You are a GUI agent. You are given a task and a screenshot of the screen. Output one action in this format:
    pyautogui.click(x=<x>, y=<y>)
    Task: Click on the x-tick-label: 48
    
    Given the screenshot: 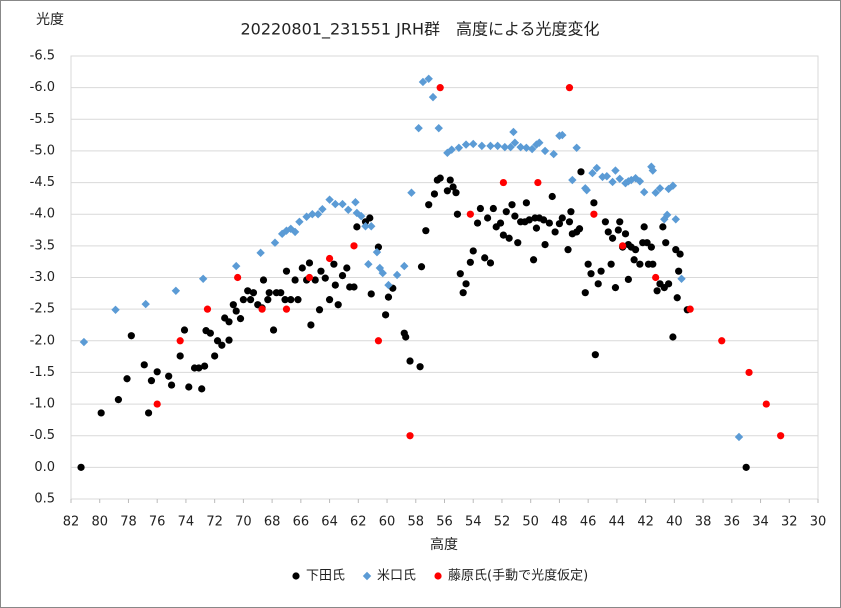 What is the action you would take?
    pyautogui.click(x=559, y=522)
    